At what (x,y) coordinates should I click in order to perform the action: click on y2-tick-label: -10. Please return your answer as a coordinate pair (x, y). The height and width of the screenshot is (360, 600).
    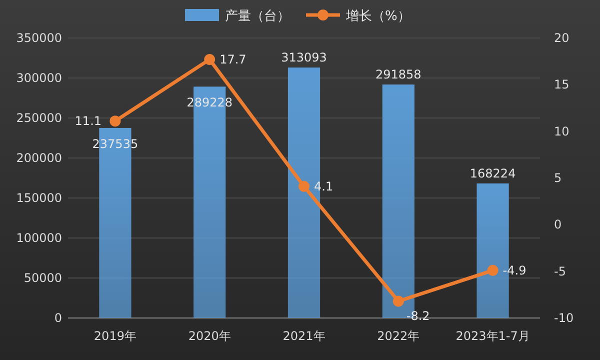
    Looking at the image, I should click on (564, 318).